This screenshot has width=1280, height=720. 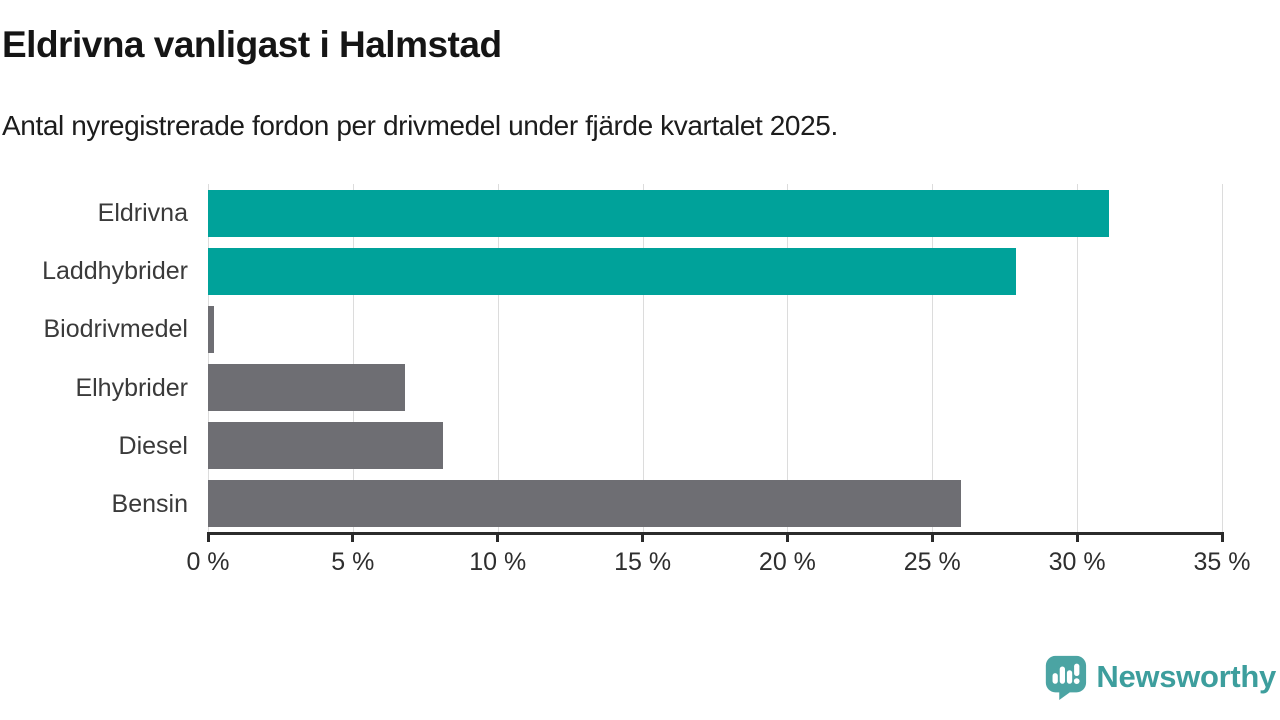 I want to click on bar-row-bensin, so click(x=715, y=504).